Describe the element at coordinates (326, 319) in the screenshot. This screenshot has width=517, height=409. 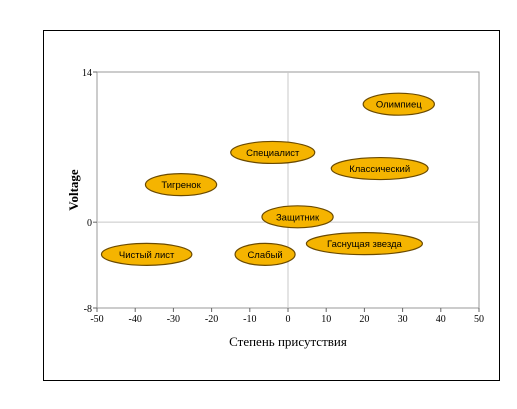
I see `x-tick-label: 10` at that location.